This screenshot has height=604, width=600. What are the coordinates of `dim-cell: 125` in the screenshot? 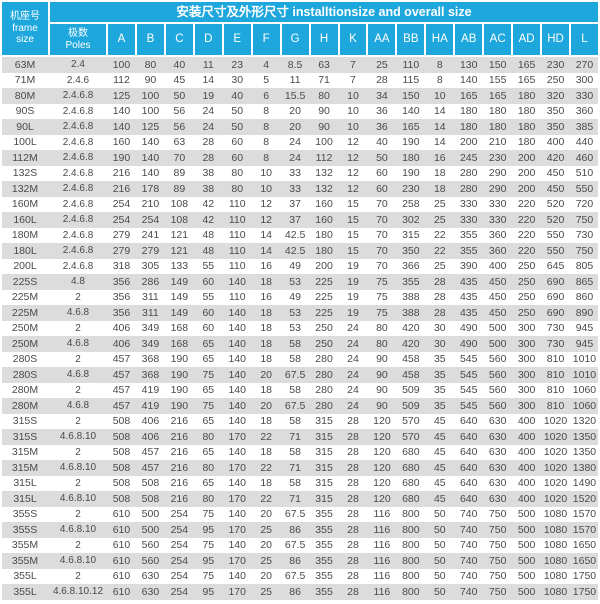 It's located at (121, 95).